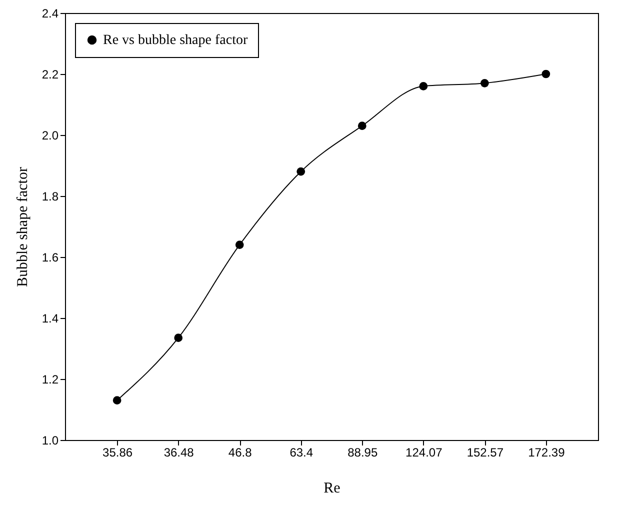 The image size is (620, 515). What do you see at coordinates (117, 453) in the screenshot?
I see `x-tick-label: 35.86` at bounding box center [117, 453].